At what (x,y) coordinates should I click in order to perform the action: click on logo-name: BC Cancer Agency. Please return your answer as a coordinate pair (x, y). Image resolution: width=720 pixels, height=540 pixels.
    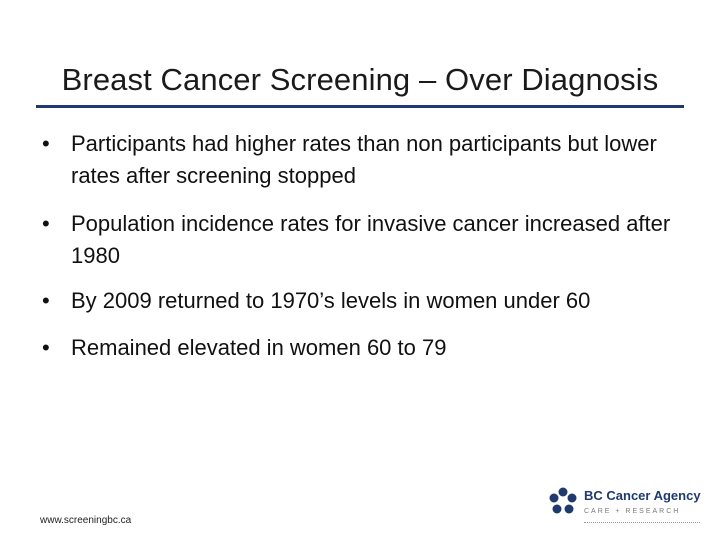
    Looking at the image, I should click on (642, 495).